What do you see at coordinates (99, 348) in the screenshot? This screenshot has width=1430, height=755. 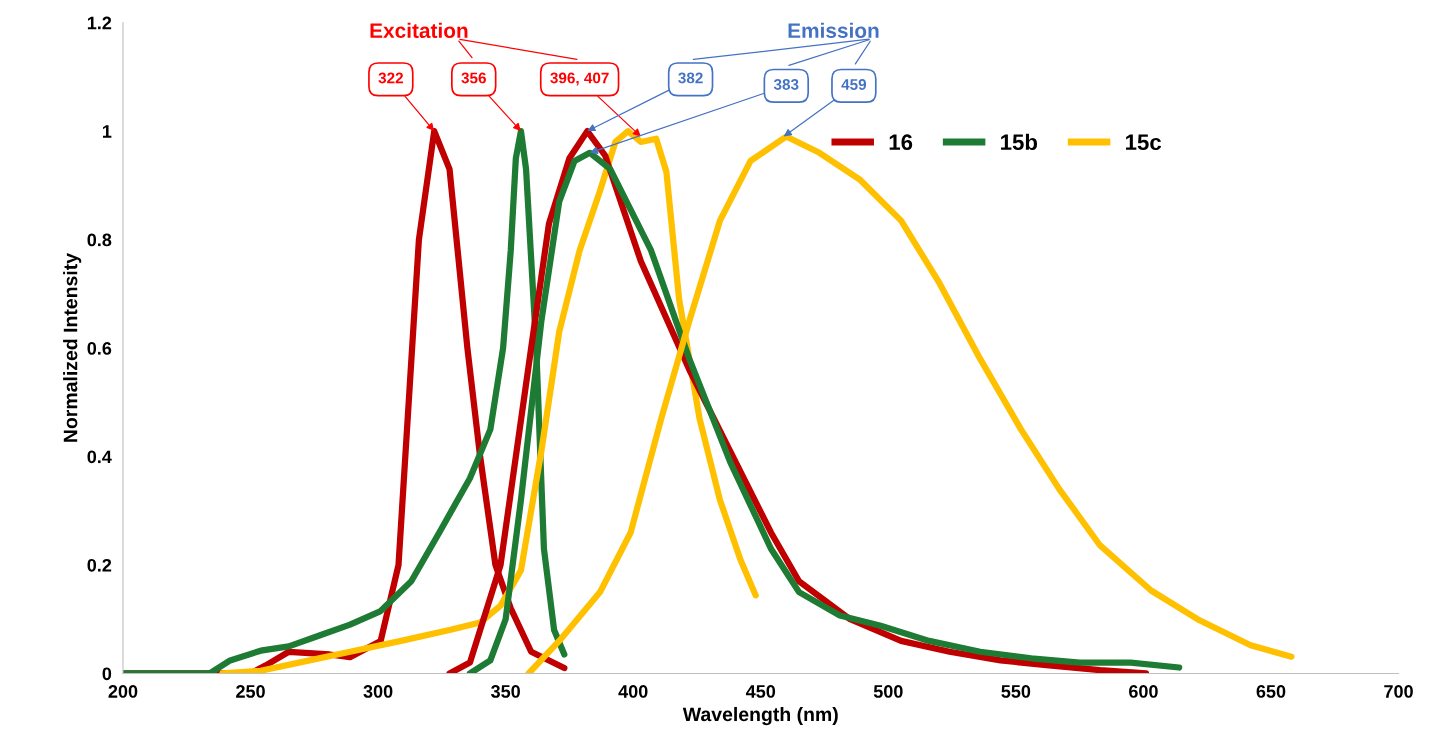 I see `y-tick-label: 0.6` at bounding box center [99, 348].